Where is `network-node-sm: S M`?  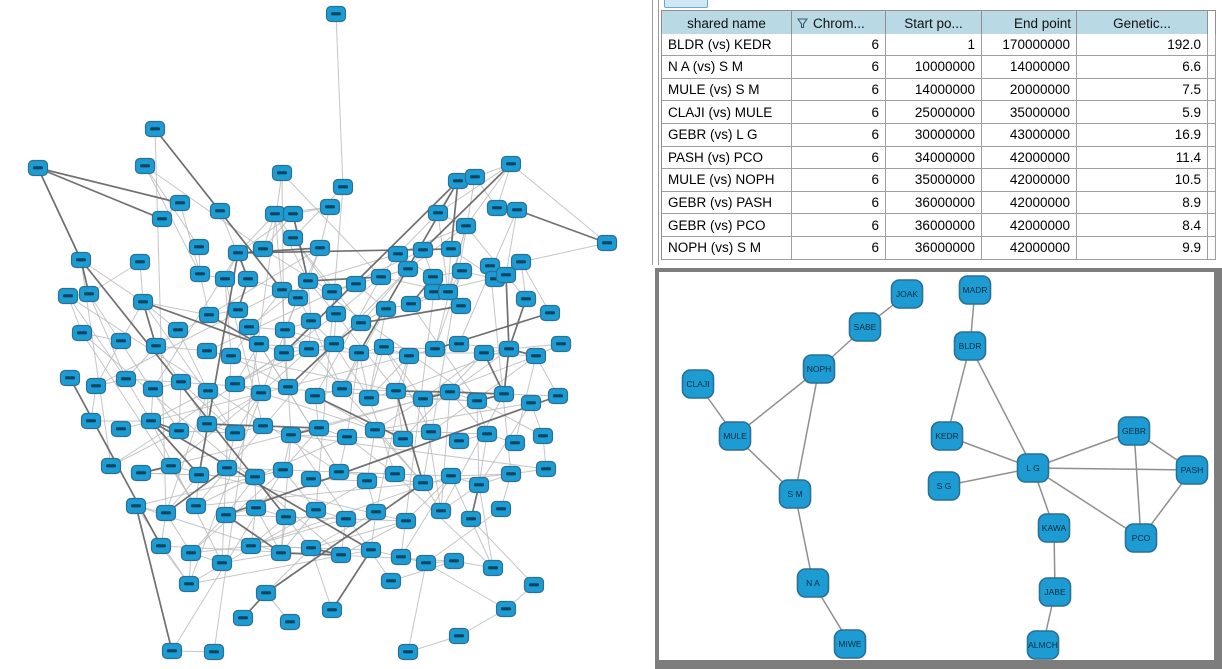
network-node-sm: S M is located at coordinates (795, 494).